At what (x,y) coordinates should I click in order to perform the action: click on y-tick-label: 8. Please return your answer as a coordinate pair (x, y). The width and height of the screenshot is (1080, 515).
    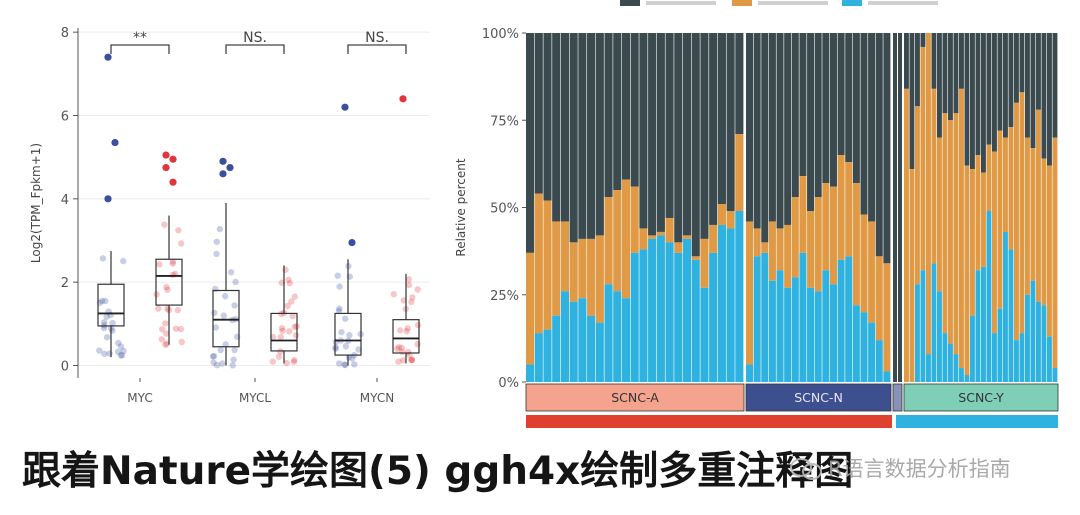
    Looking at the image, I should click on (65, 33).